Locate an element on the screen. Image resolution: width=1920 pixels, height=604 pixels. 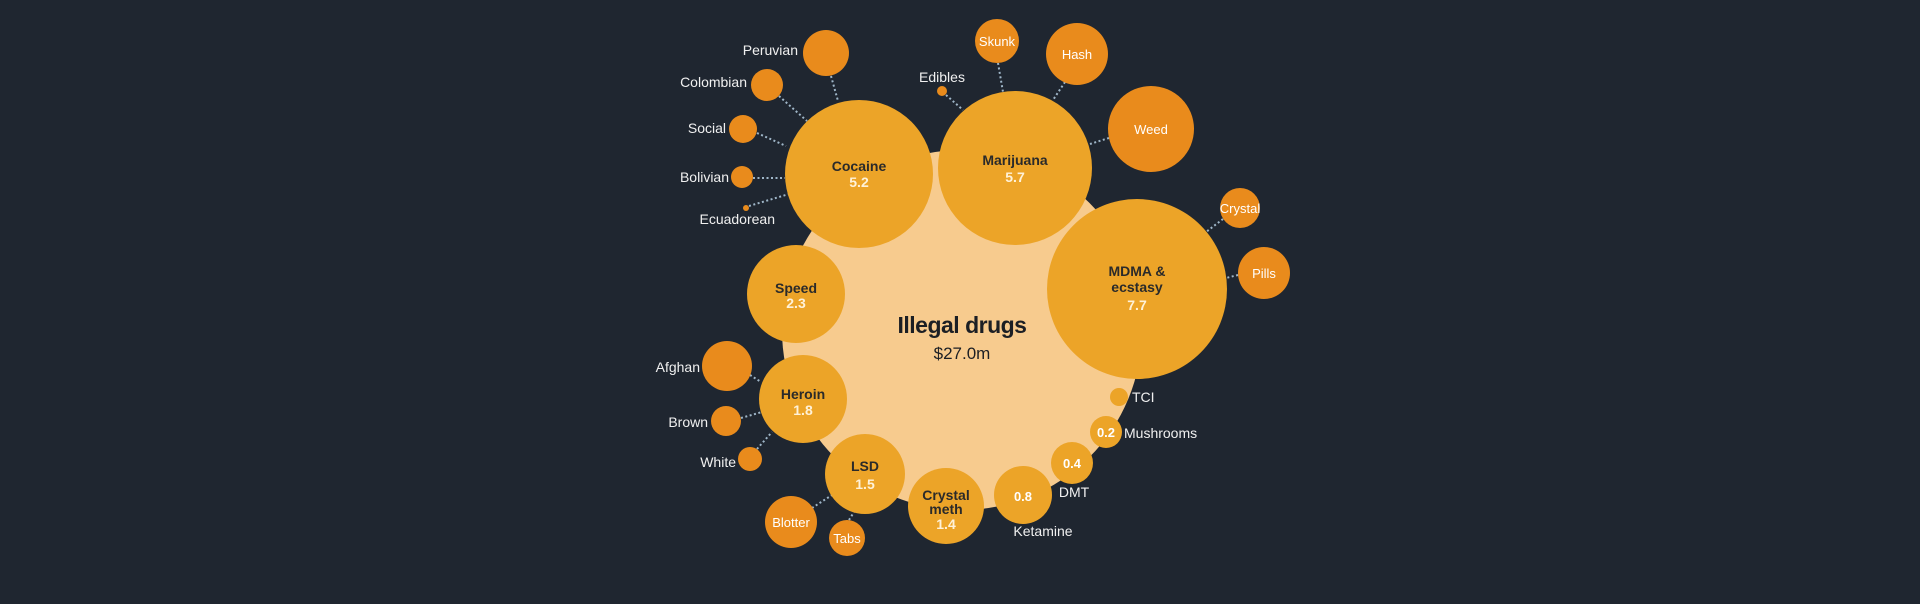
label-cocaine: Cocaine is located at coordinates (859, 166).